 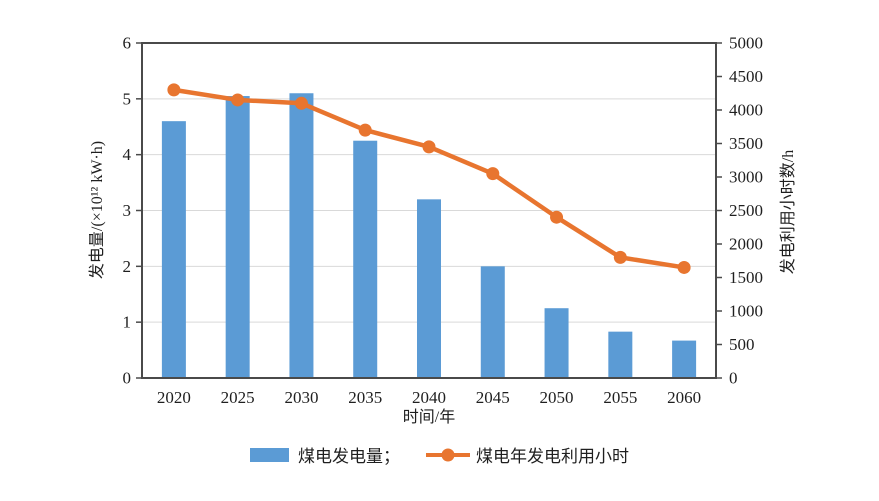 I want to click on bar-2030, so click(x=301, y=235).